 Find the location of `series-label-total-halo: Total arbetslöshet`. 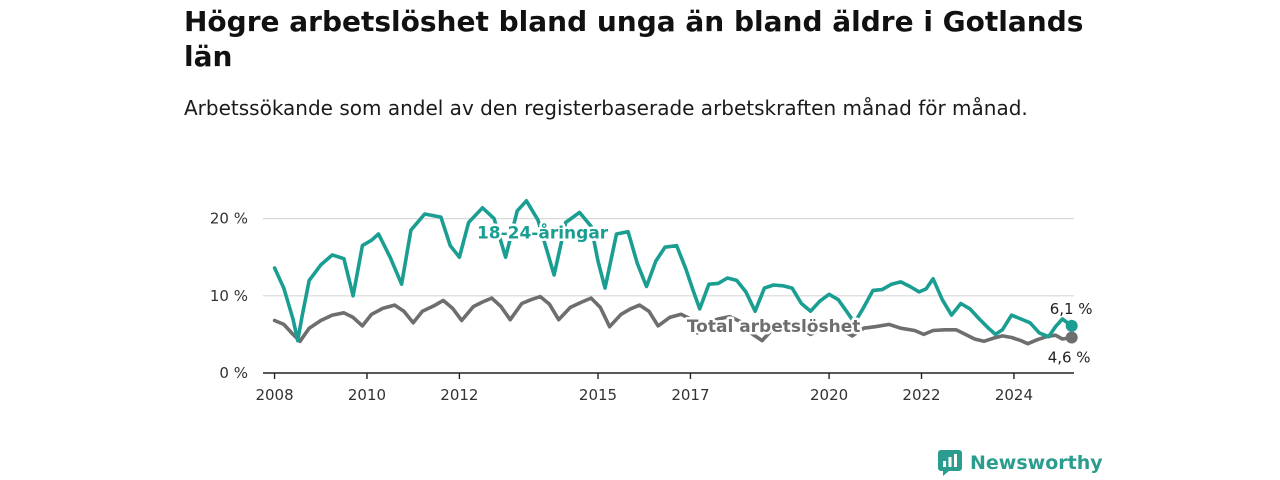

series-label-total-halo: Total arbetslöshet is located at coordinates (774, 327).